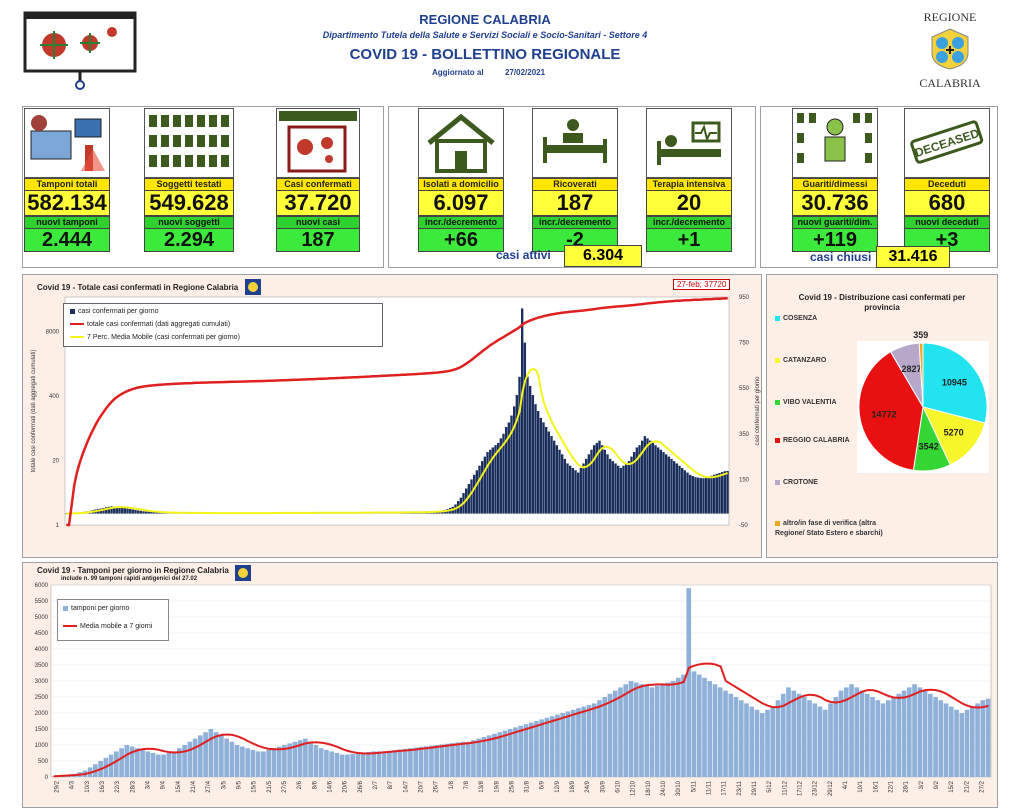  I want to click on tests-y-tick-label: 0, so click(47, 778).